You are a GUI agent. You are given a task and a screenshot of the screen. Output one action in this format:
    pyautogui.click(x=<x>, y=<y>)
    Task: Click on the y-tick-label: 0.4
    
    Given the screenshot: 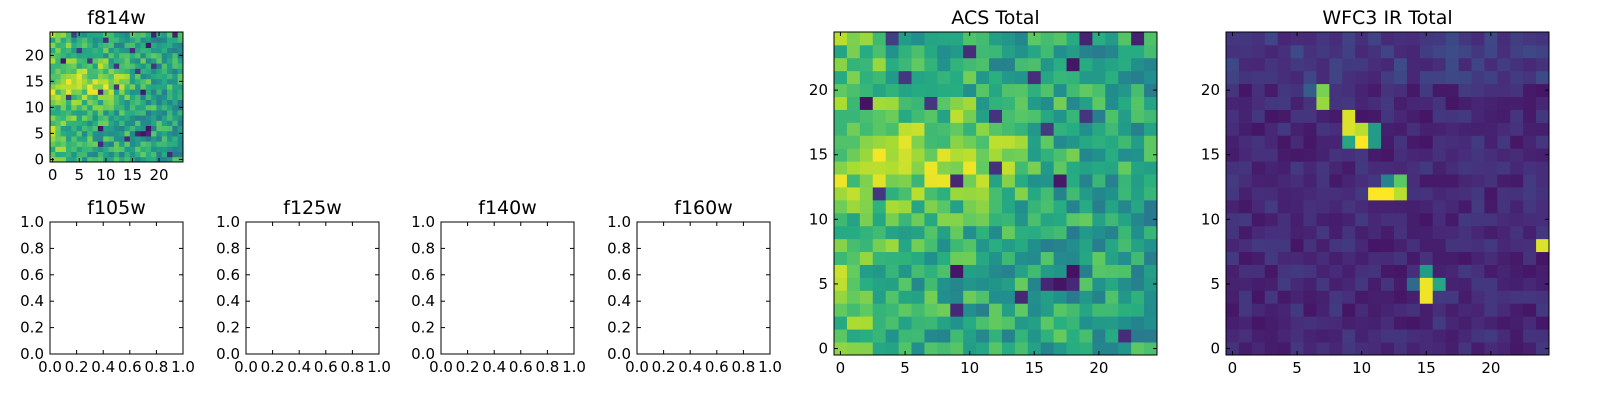 What is the action you would take?
    pyautogui.click(x=619, y=301)
    